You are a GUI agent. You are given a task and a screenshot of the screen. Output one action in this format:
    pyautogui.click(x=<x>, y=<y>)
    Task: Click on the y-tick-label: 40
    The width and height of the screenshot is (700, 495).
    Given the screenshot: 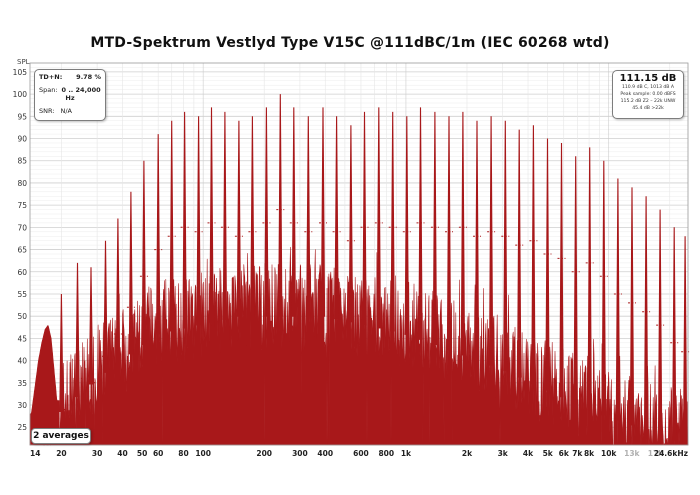 What is the action you would take?
    pyautogui.click(x=22, y=361)
    